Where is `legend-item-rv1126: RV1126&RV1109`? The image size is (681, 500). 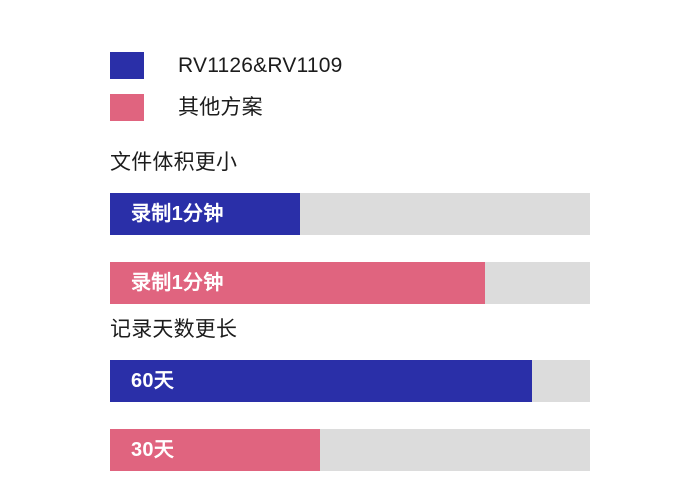 legend-item-rv1126: RV1126&RV1109 is located at coordinates (226, 65).